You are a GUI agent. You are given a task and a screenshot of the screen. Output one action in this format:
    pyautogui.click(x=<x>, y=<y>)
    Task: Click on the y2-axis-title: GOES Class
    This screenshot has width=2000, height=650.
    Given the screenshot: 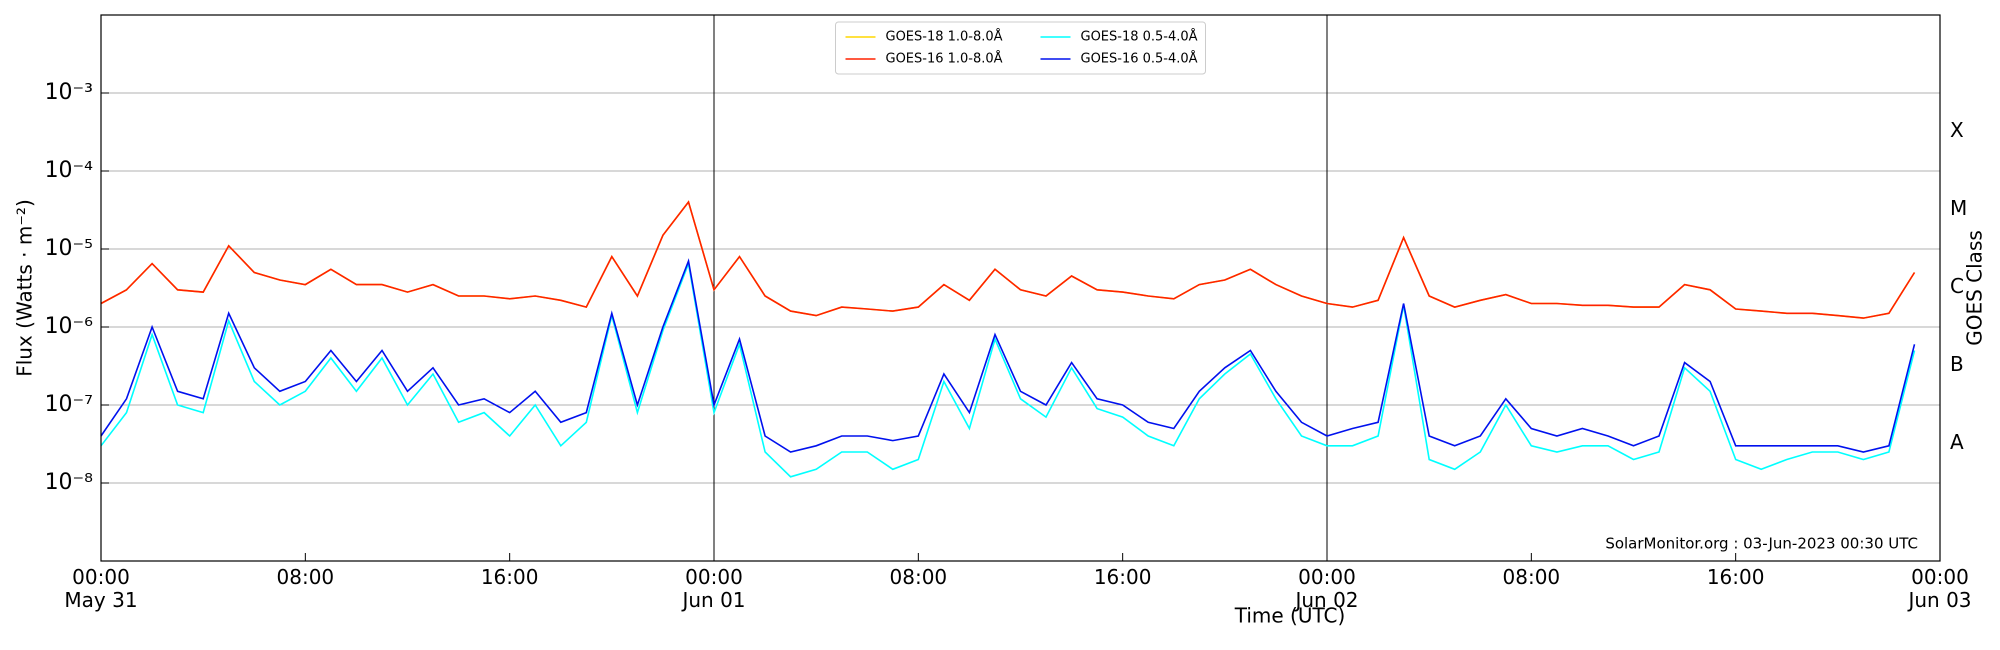 What is the action you would take?
    pyautogui.click(x=1975, y=288)
    